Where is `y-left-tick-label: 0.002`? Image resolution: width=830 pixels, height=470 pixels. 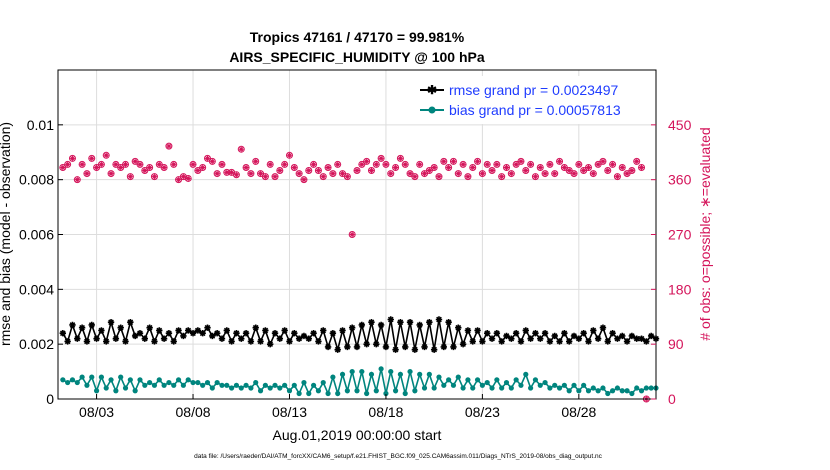 y-left-tick-label: 0.002 is located at coordinates (36, 344).